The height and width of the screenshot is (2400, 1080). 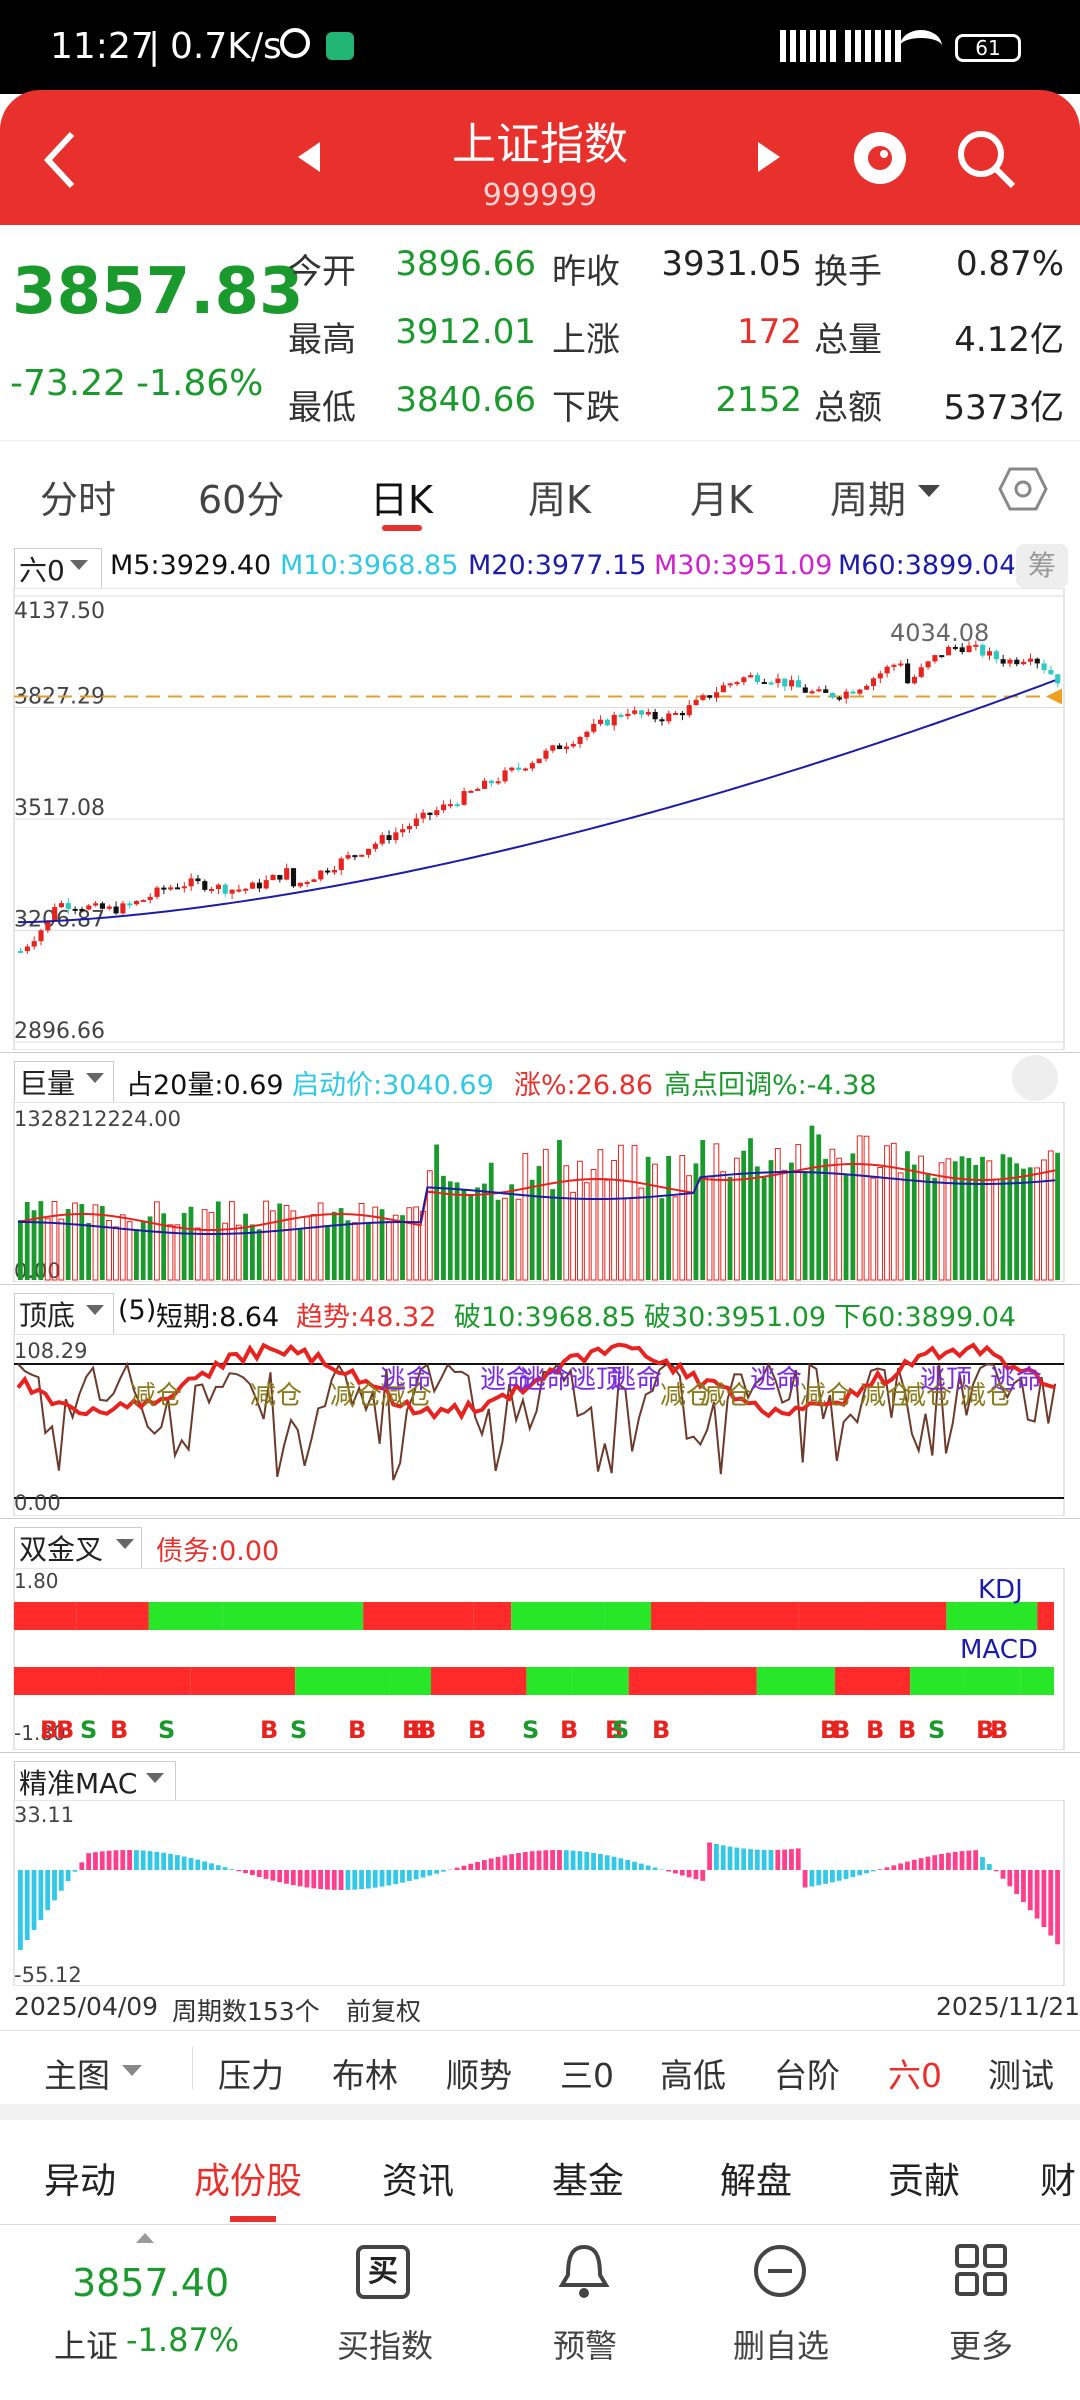 I want to click on back-icon, so click(x=60, y=160).